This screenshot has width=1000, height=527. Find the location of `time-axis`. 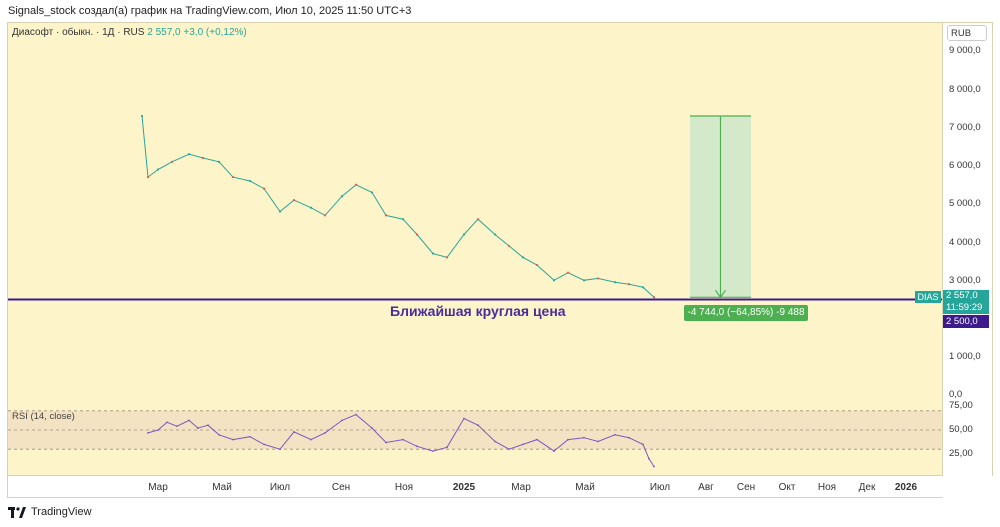

time-axis is located at coordinates (475, 487).